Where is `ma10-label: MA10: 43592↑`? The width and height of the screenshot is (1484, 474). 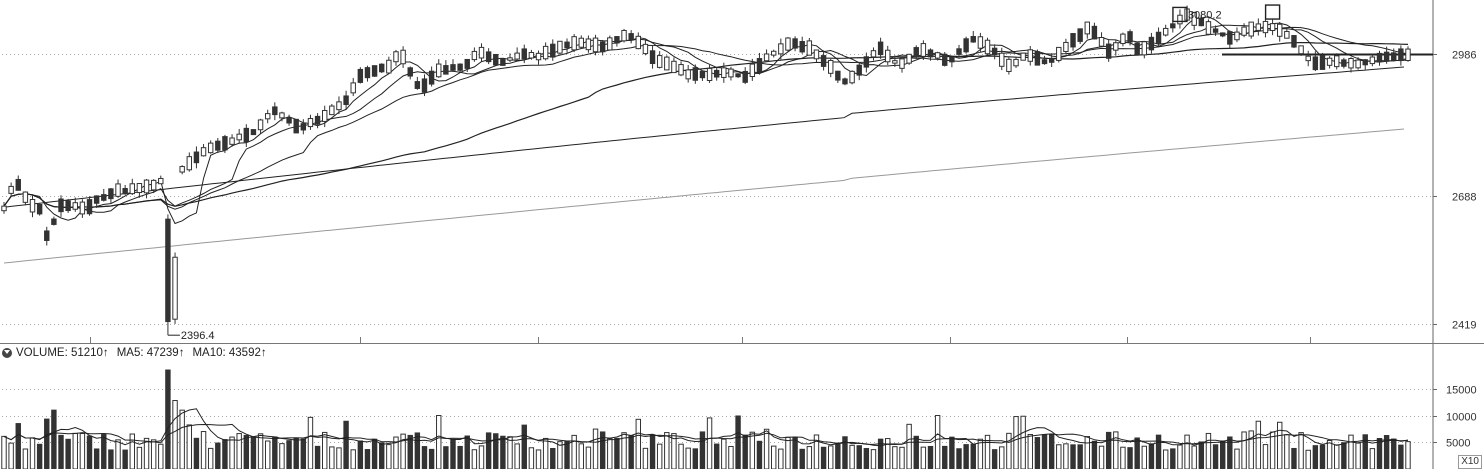
ma10-label: MA10: 43592↑ is located at coordinates (229, 353).